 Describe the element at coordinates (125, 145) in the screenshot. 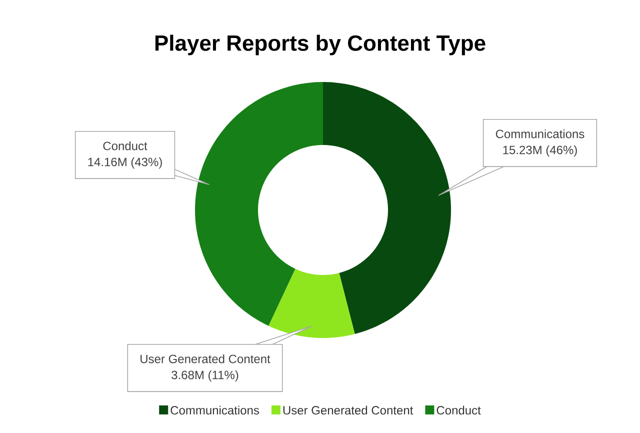

I see `slice-label: Conduct` at that location.